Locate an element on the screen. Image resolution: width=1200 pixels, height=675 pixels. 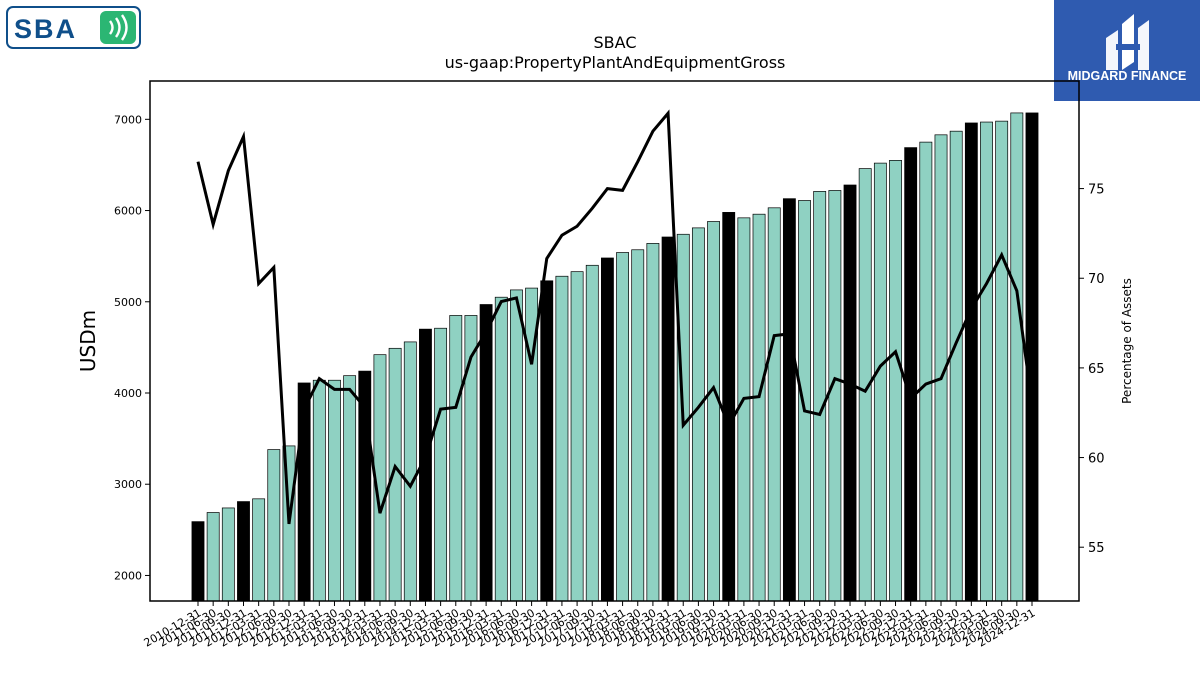
sba-logo-badge is located at coordinates (118, 27).